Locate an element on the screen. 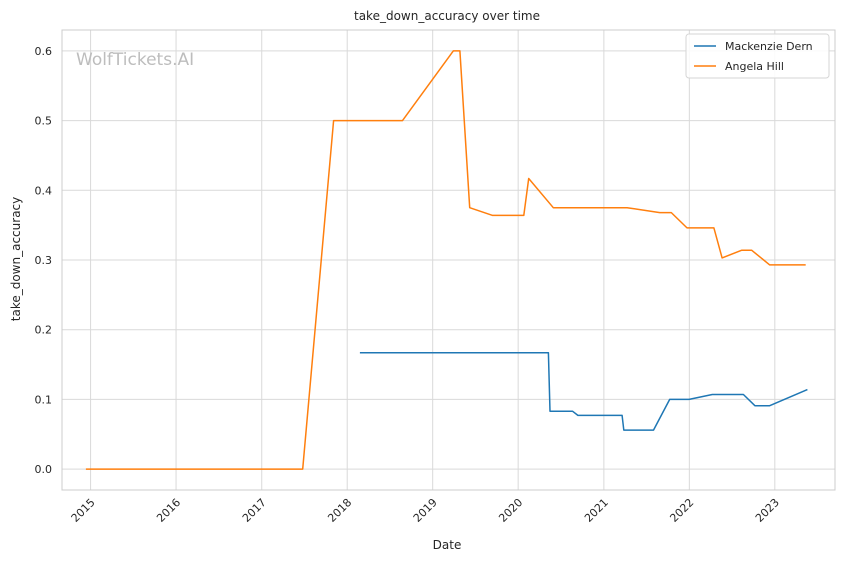 The image size is (844, 561). y-tick-label: 0.5 is located at coordinates (44, 121).